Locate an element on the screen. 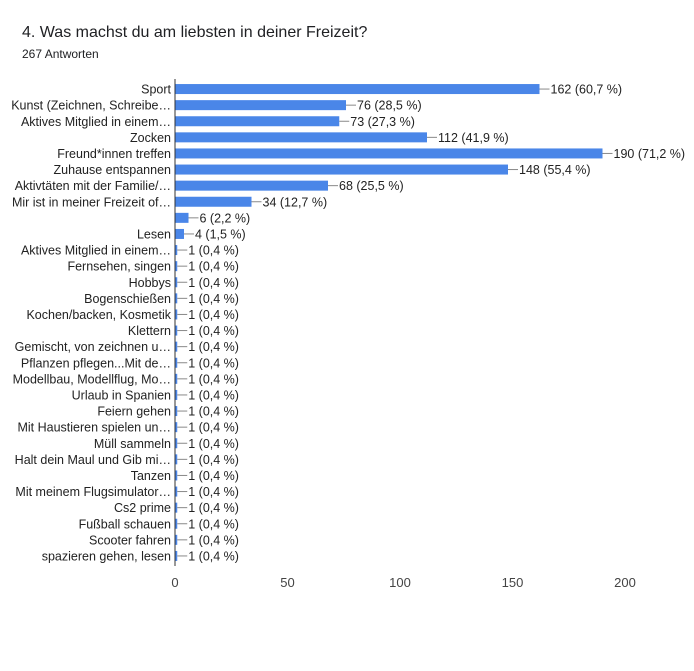  category-label: Scooter fahren is located at coordinates (130, 540).